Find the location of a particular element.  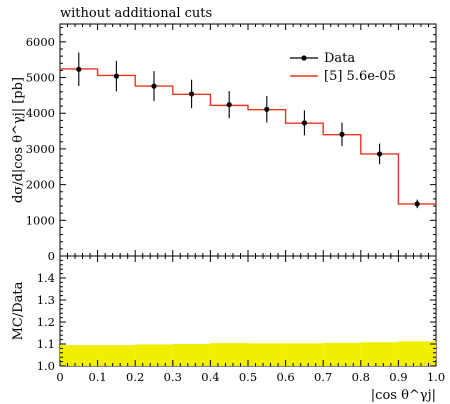

x-tick-label: 0.5 is located at coordinates (248, 377).